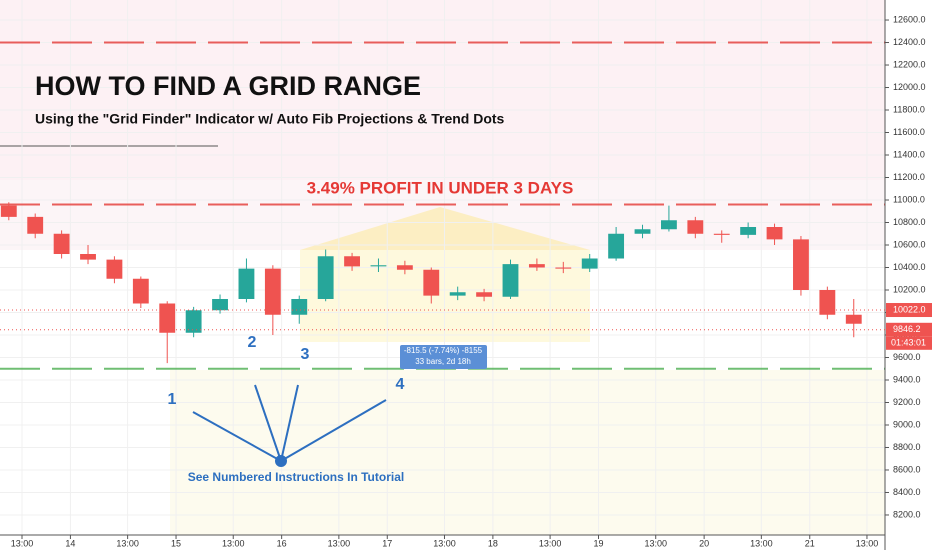 The width and height of the screenshot is (932, 550). Describe the element at coordinates (445, 228) in the screenshot. I see `projection-triangle` at that location.